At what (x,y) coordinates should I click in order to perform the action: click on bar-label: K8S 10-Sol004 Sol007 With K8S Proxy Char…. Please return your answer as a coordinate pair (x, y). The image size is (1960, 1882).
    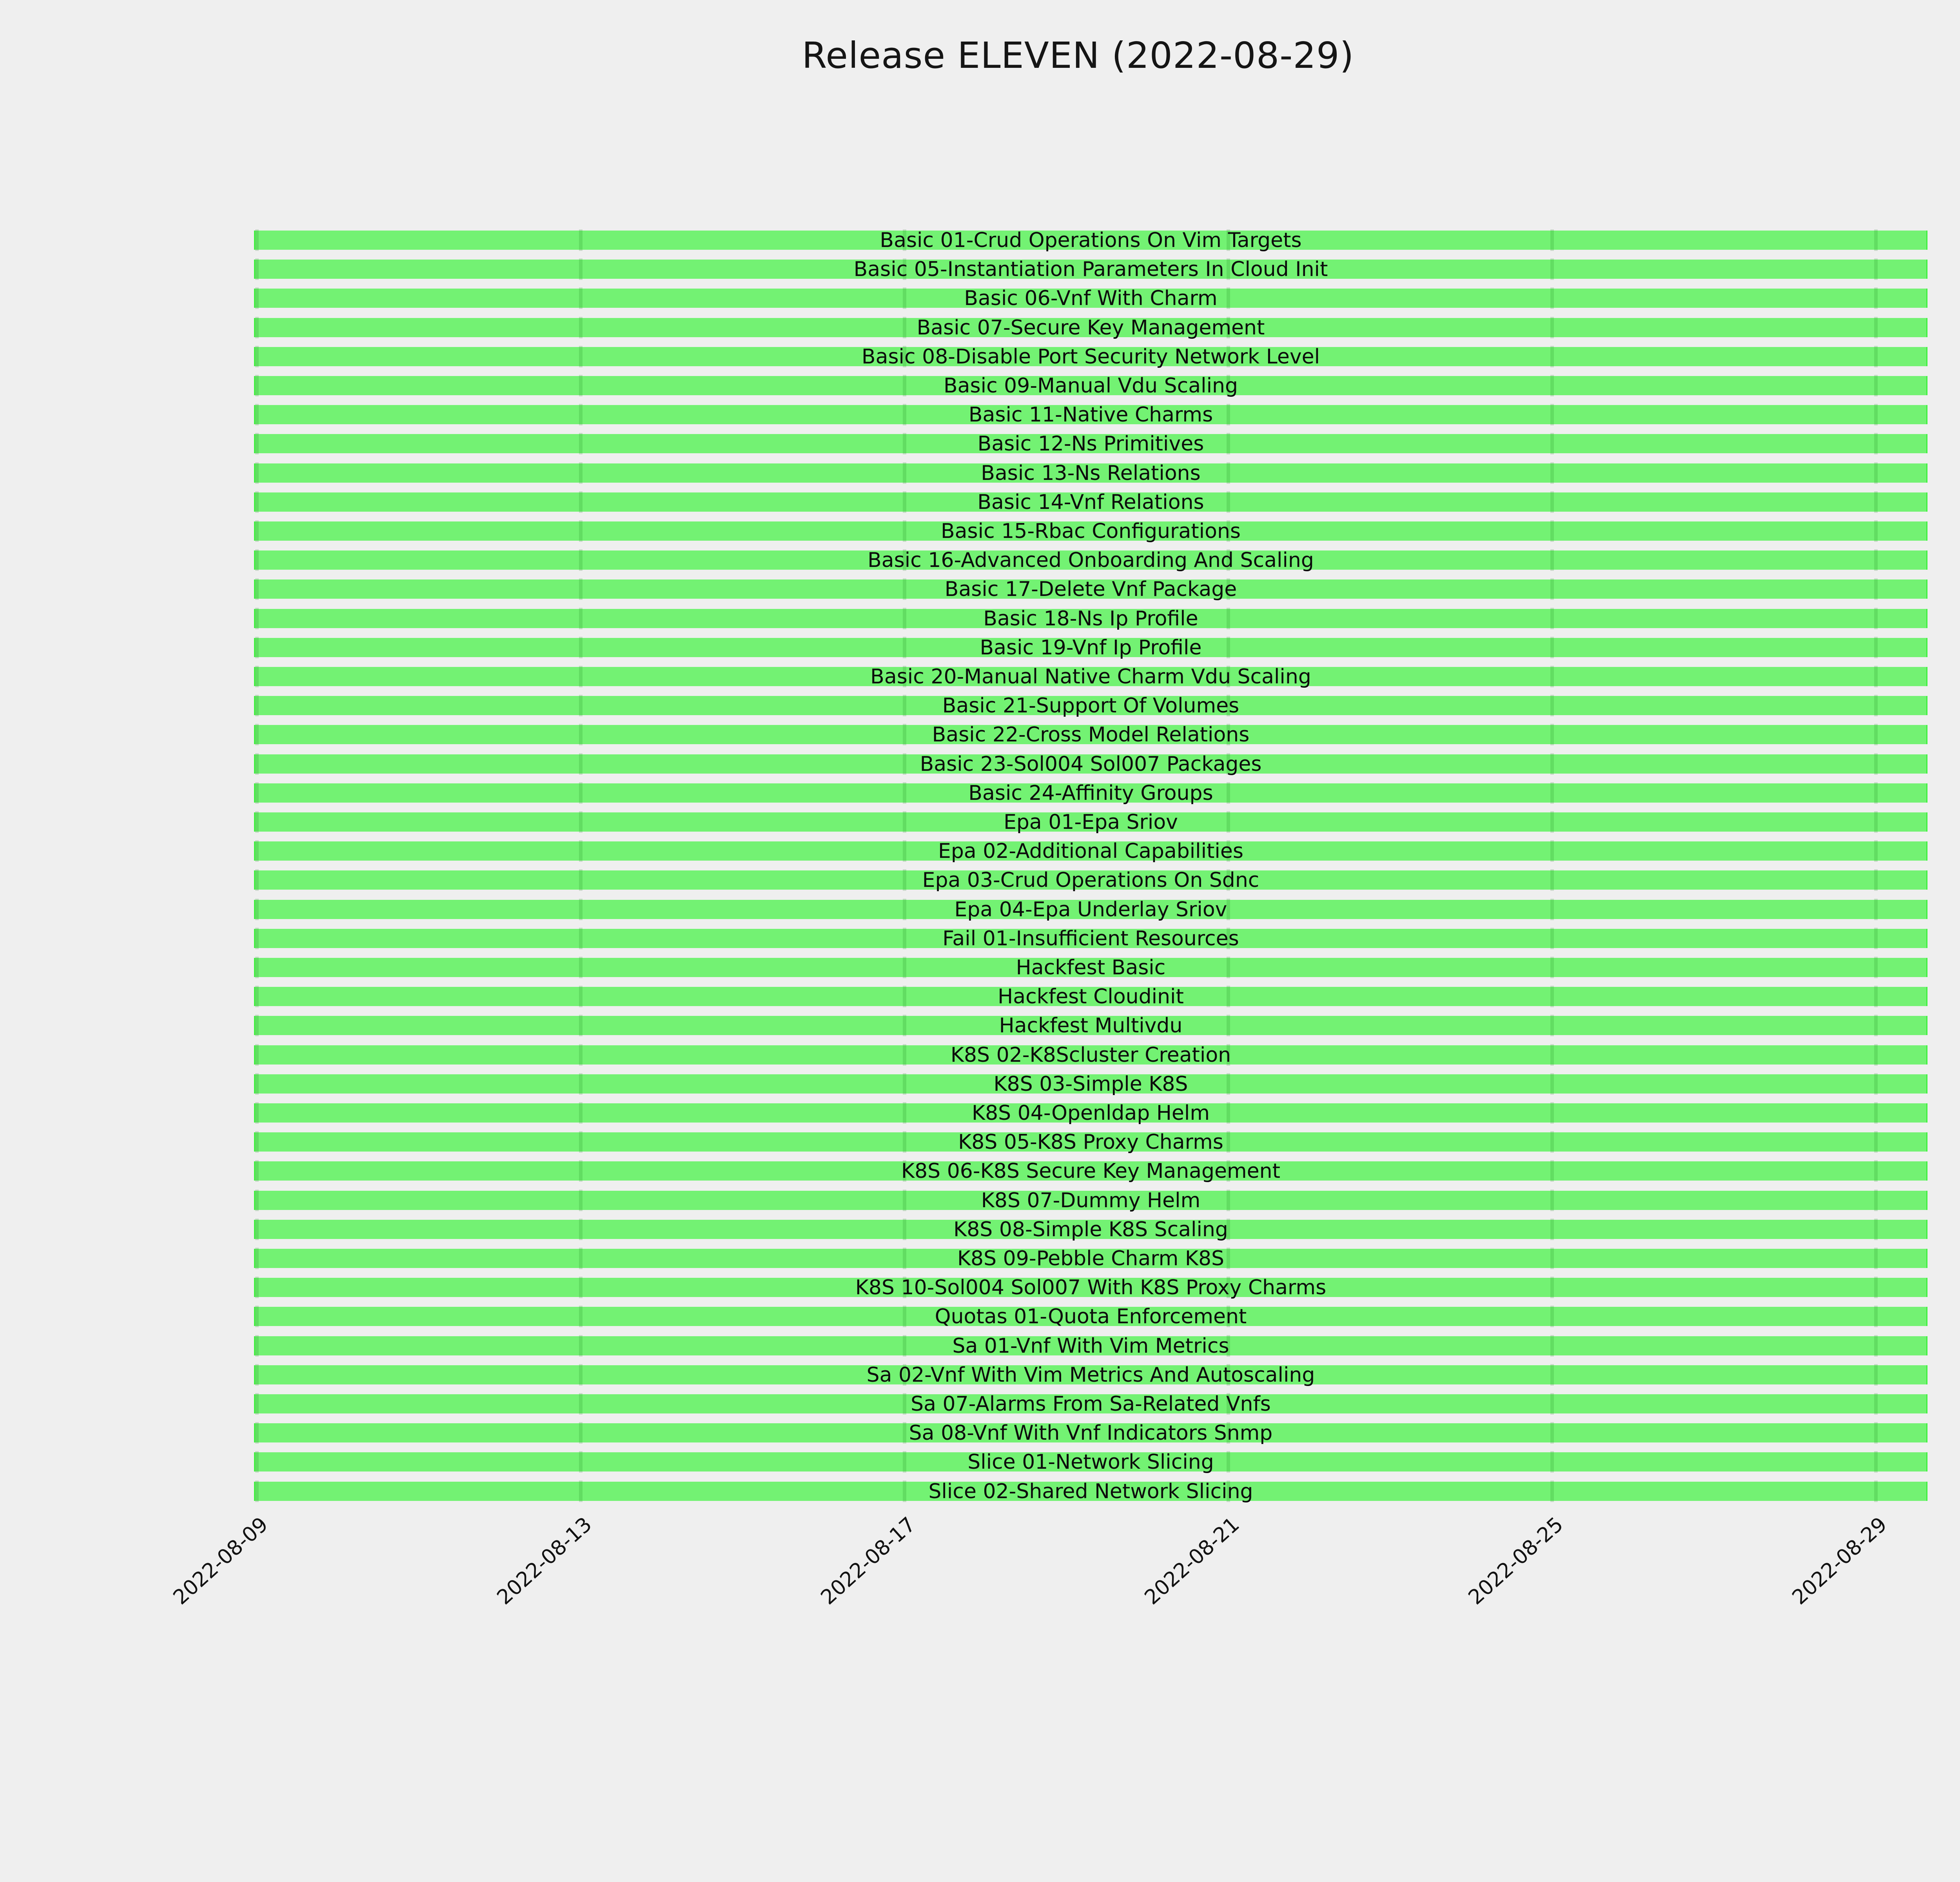
    Looking at the image, I should click on (1091, 1287).